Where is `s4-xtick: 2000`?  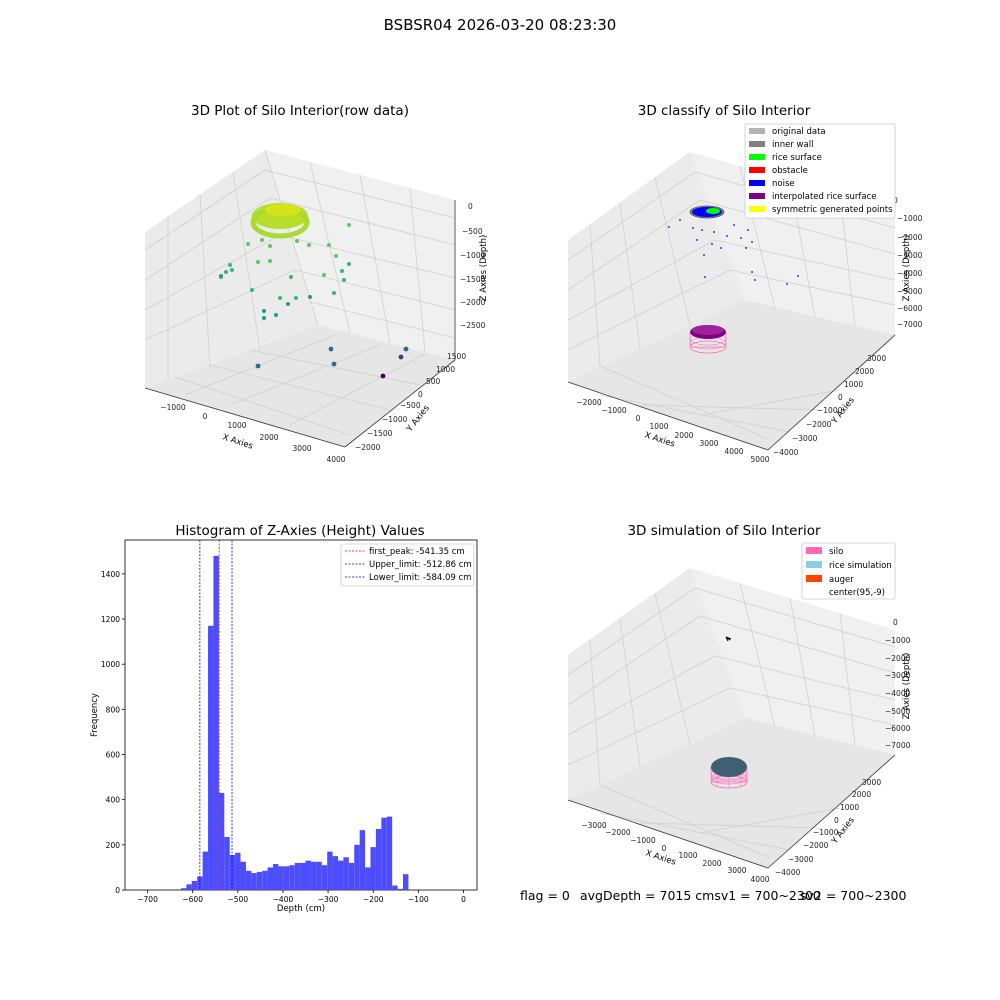
s4-xtick: 2000 is located at coordinates (711, 863).